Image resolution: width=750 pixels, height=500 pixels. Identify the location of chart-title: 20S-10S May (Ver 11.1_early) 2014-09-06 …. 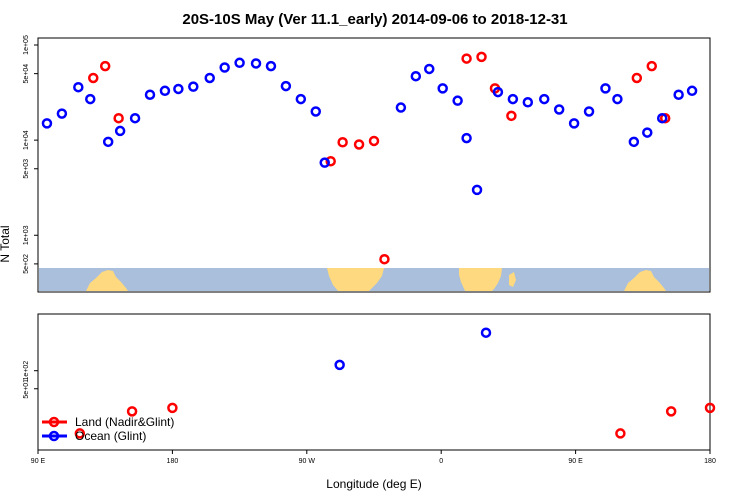
(374, 19).